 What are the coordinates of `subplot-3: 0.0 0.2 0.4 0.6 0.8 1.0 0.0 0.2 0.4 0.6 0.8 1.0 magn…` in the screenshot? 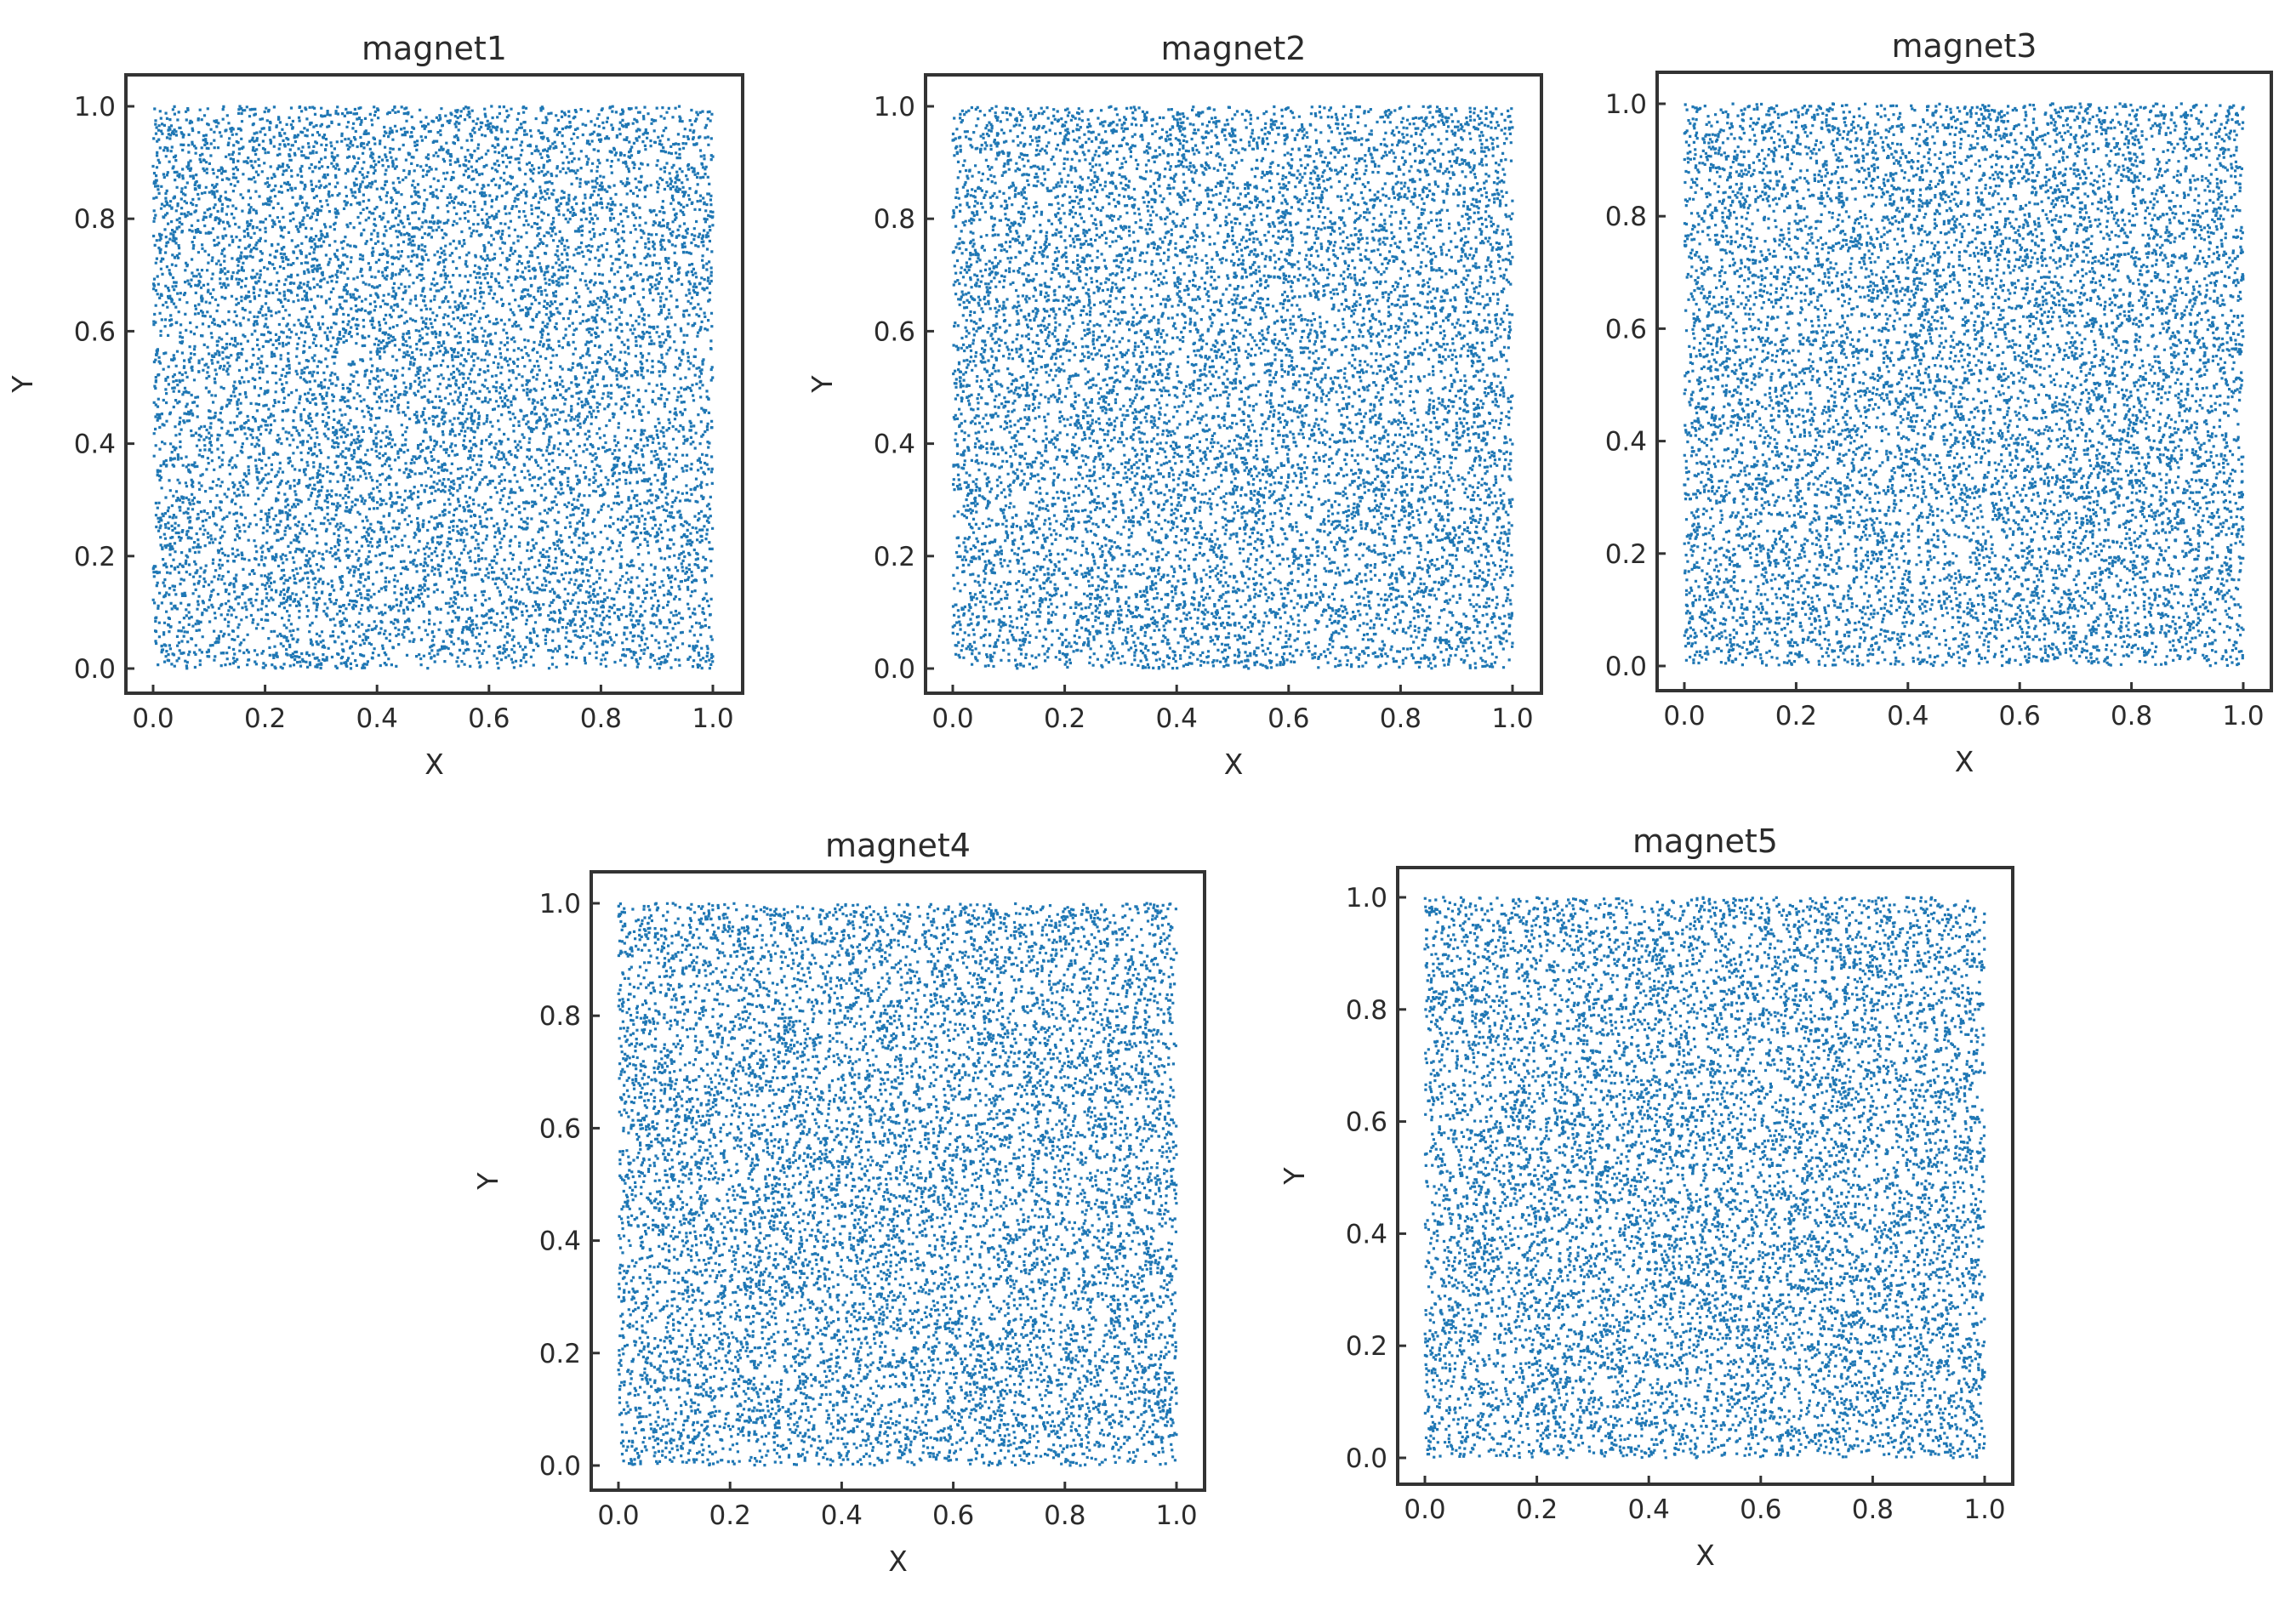 It's located at (1939, 403).